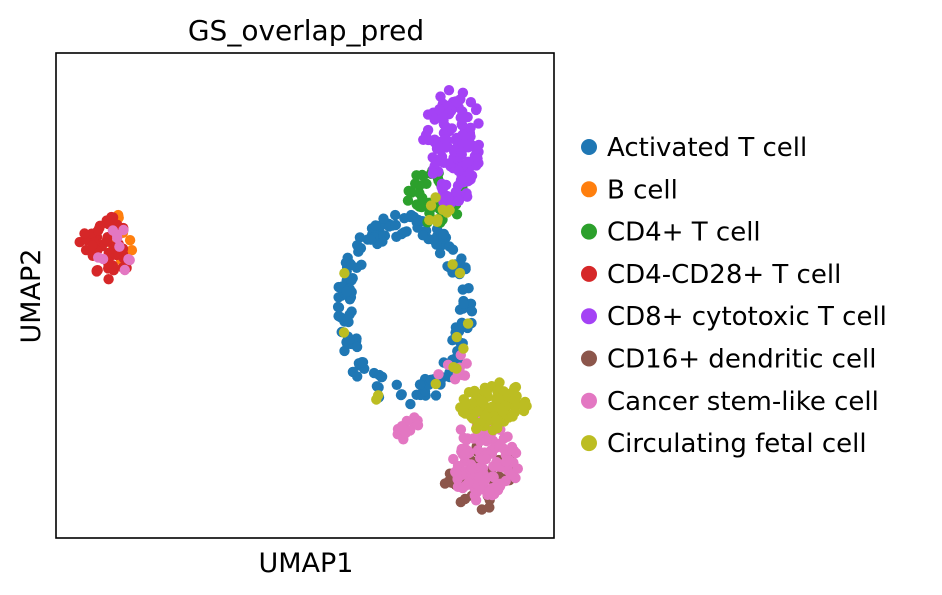  I want to click on legend-label: CD8+ cytotoxic T cell, so click(747, 317).